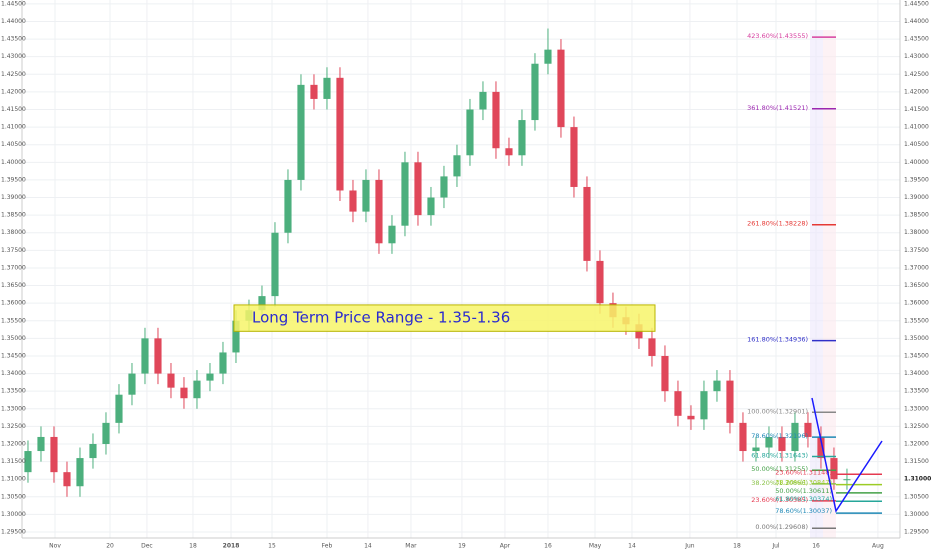  What do you see at coordinates (13, 338) in the screenshot?
I see `y-tick-label-left: 1.35000` at bounding box center [13, 338].